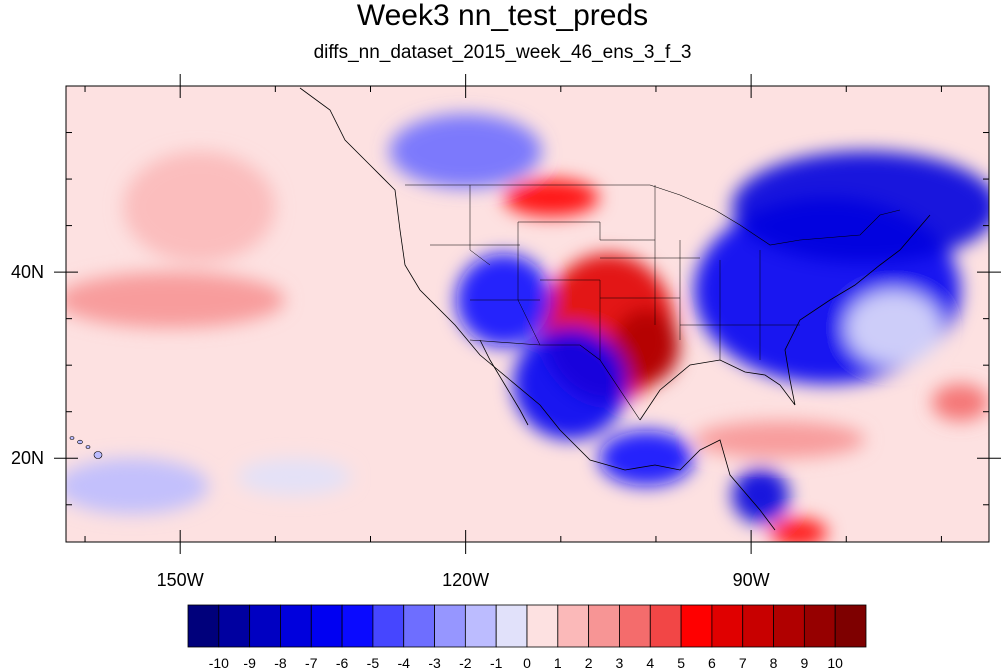 This screenshot has height=672, width=1005. I want to click on colorbar-label: -5, so click(373, 663).